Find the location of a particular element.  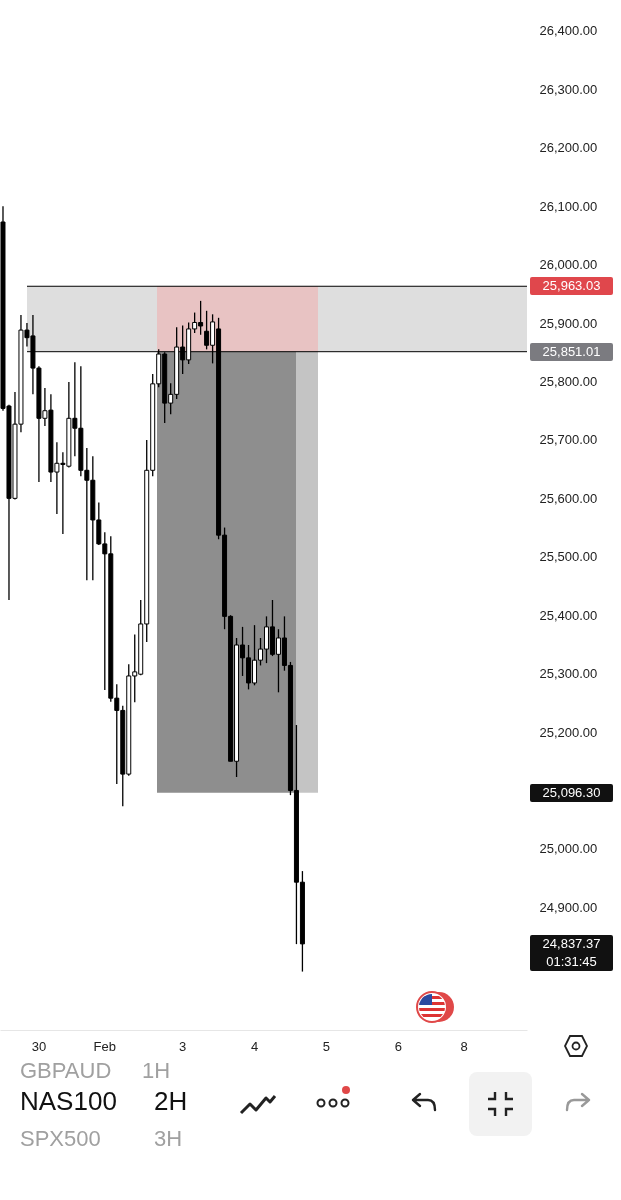

y-tick-label: 25,500.00 is located at coordinates (568, 557).